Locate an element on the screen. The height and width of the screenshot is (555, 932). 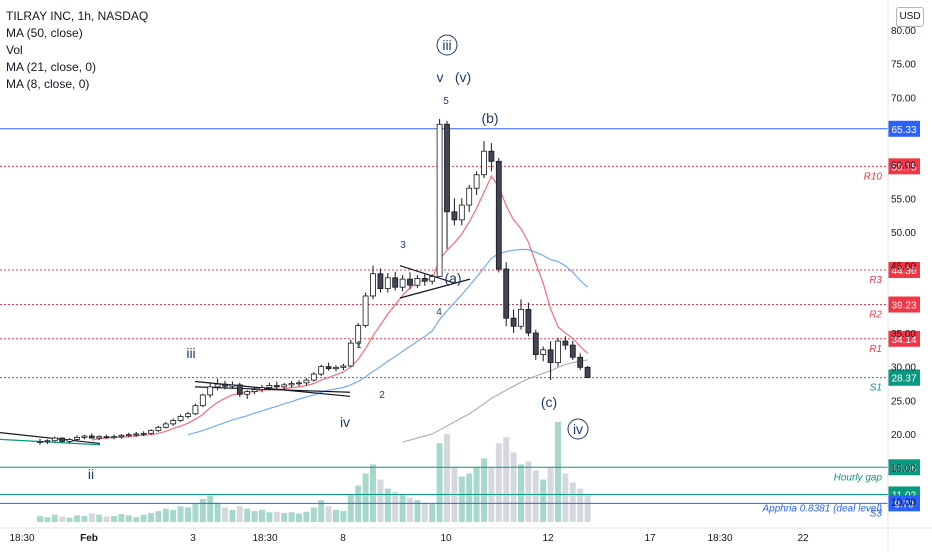
y-tick-label: 20.00 is located at coordinates (903, 435).